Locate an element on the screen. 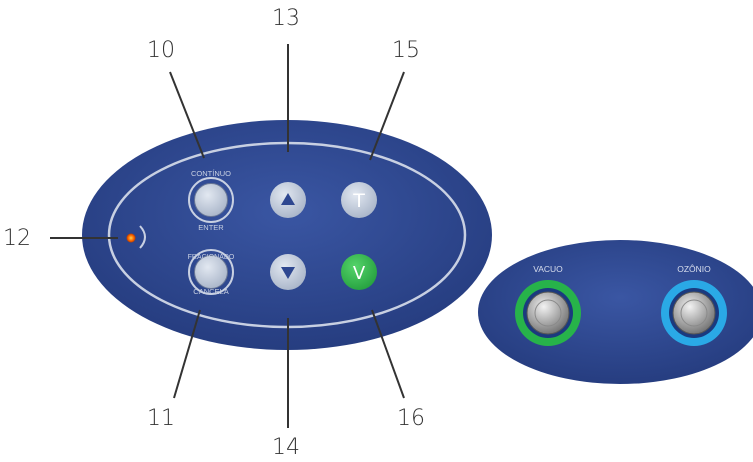  switch-panel: VACUO OZÔNIO is located at coordinates (615, 312).